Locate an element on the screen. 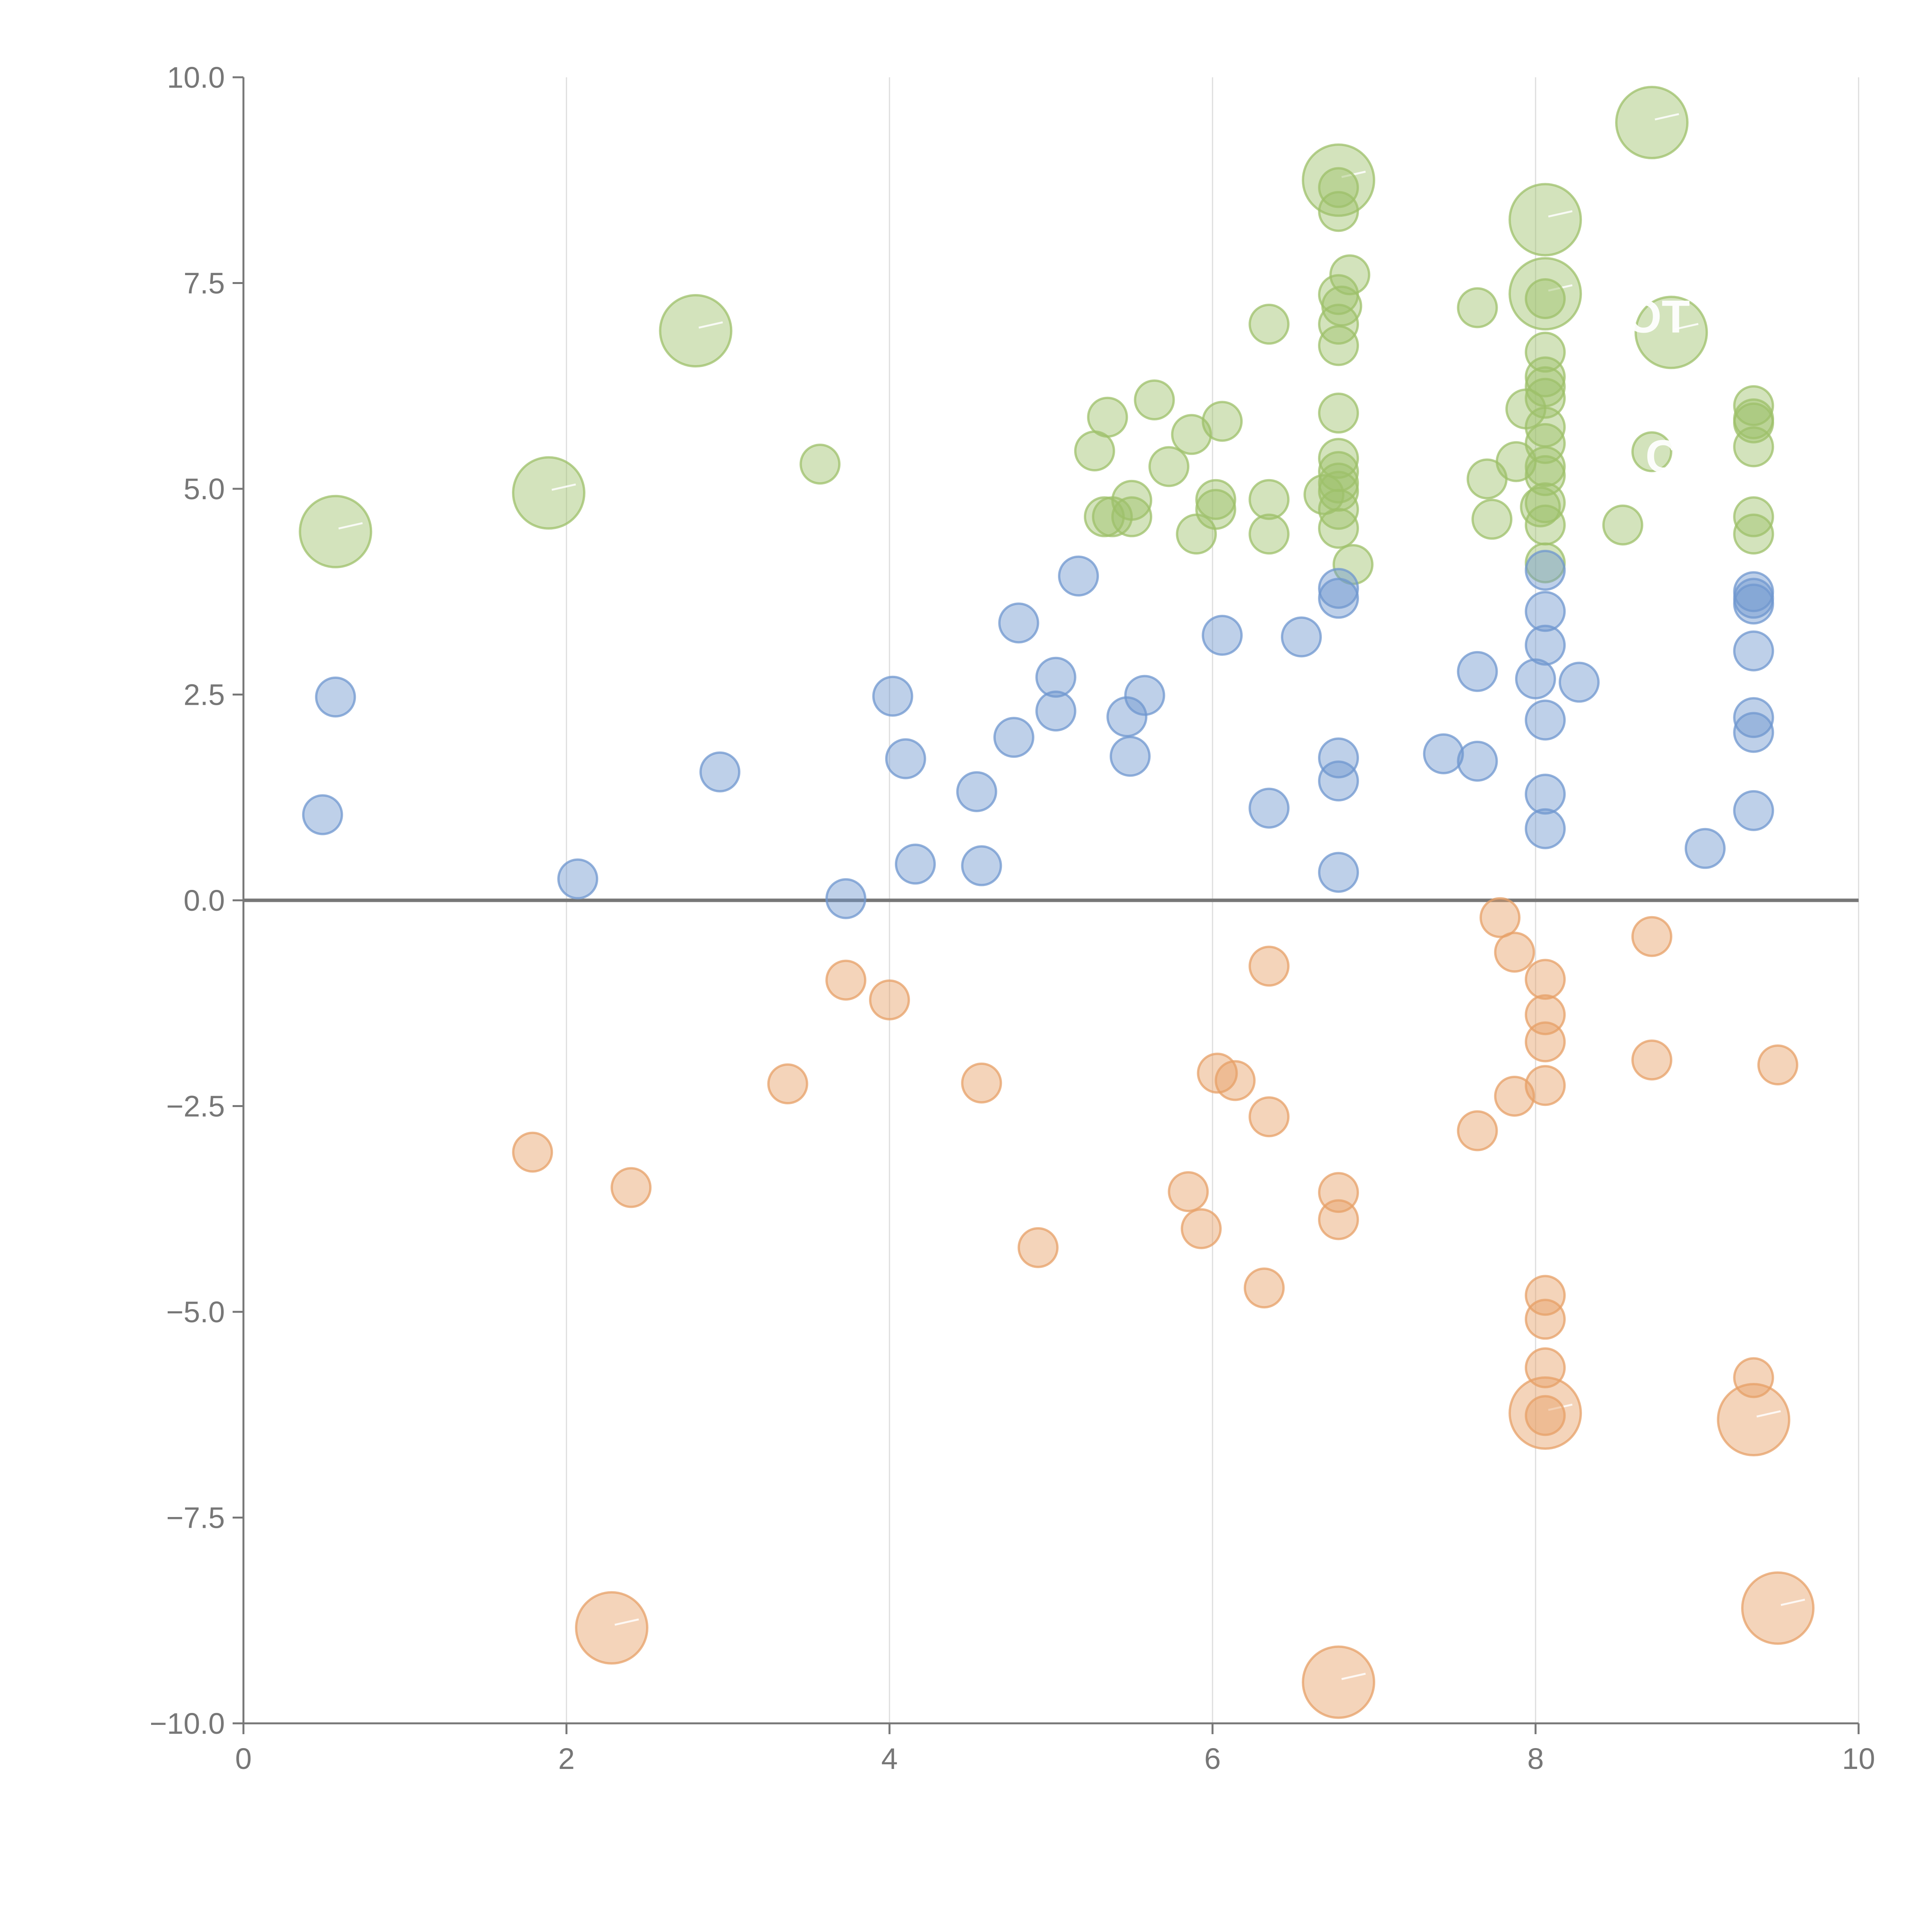 The width and height of the screenshot is (1932, 1932). y-tick-label: 5.0 is located at coordinates (205, 489).